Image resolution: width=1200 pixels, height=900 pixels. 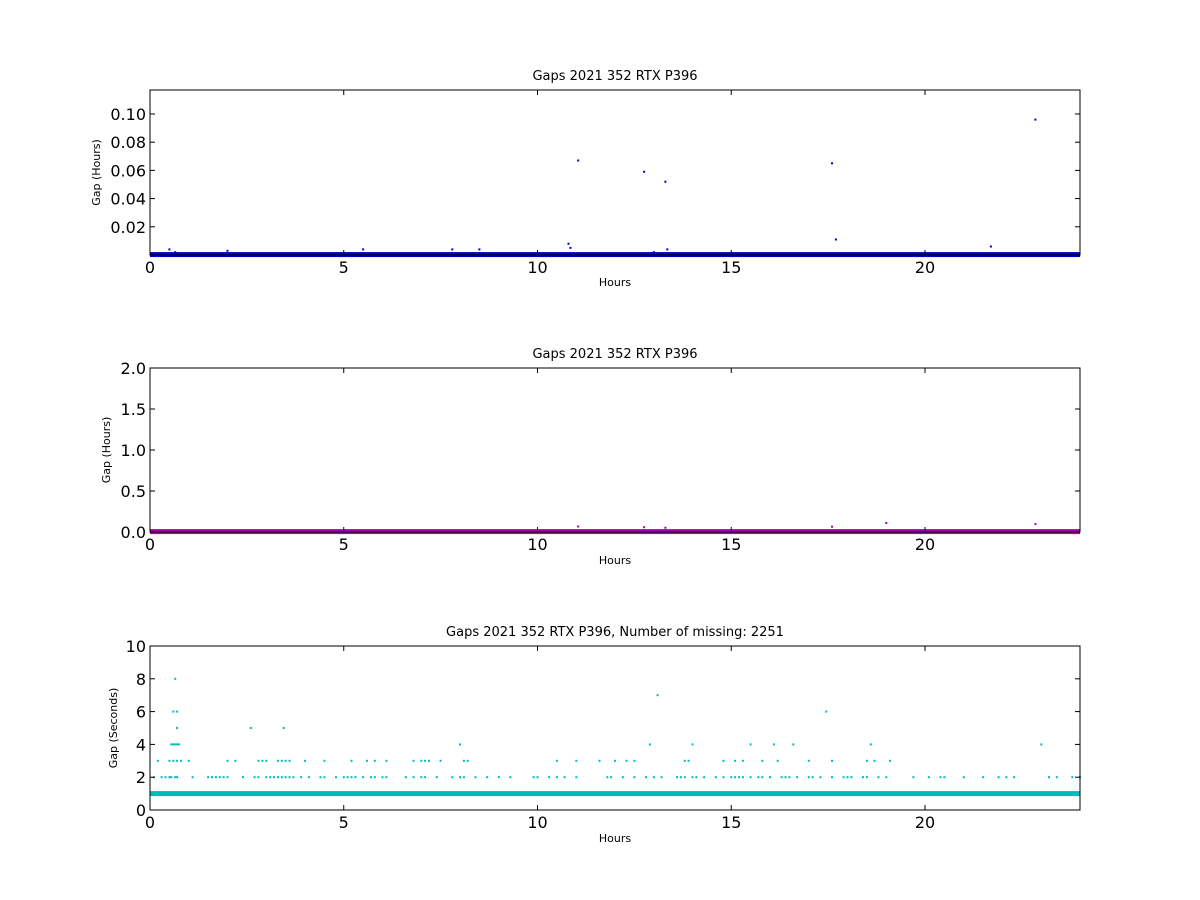 I want to click on x-axis-label: Hours, so click(x=615, y=560).